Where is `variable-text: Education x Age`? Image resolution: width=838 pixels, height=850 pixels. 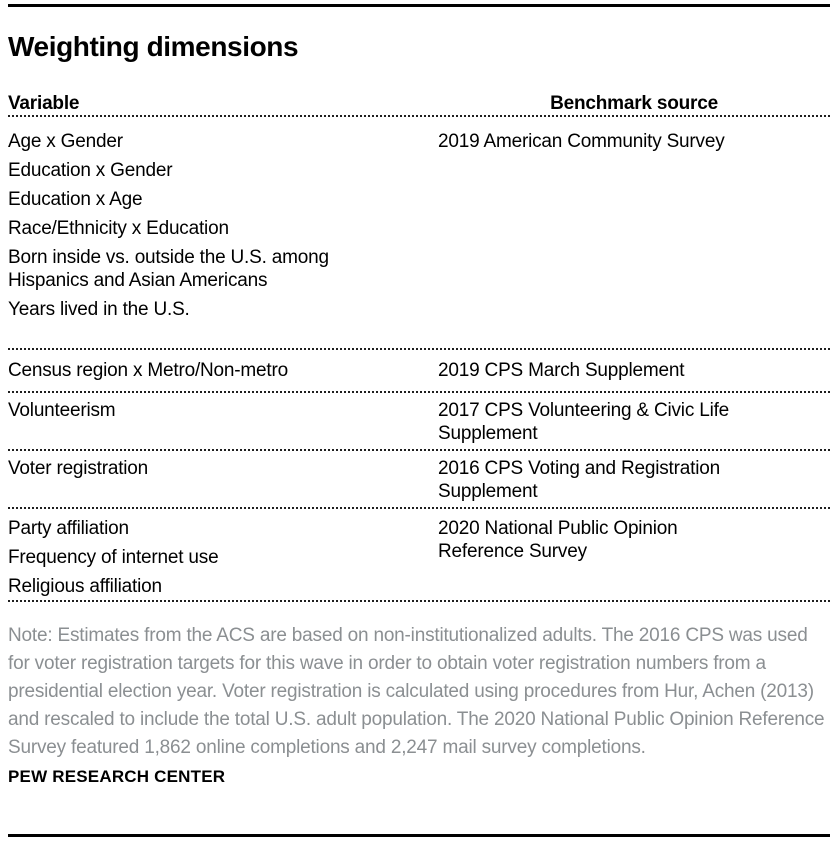 variable-text: Education x Age is located at coordinates (75, 199).